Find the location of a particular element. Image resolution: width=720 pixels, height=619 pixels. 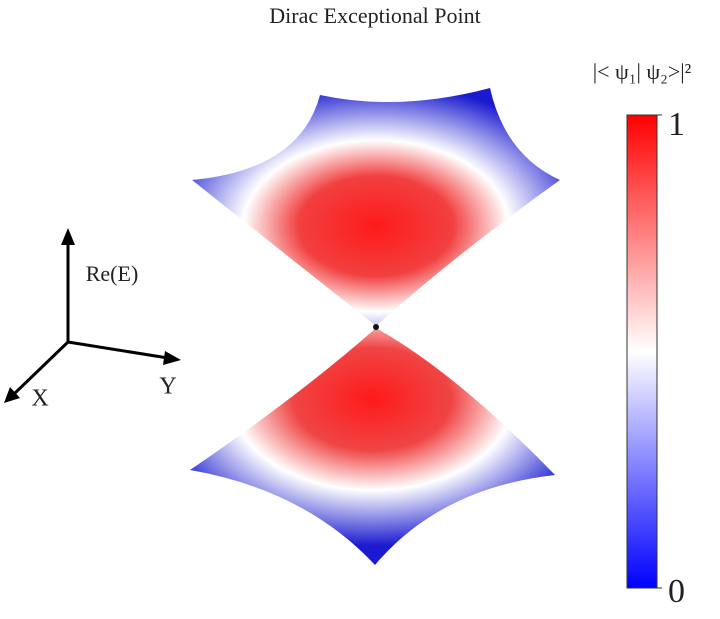

chart-title: Dirac Exceptional Point is located at coordinates (374, 15).